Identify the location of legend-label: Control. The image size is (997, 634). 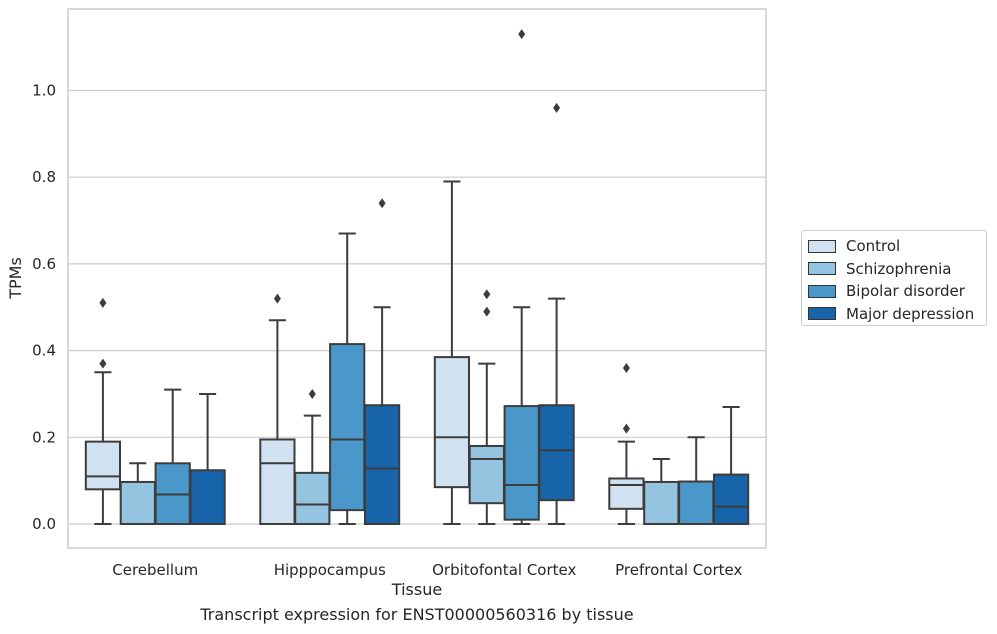
(873, 246).